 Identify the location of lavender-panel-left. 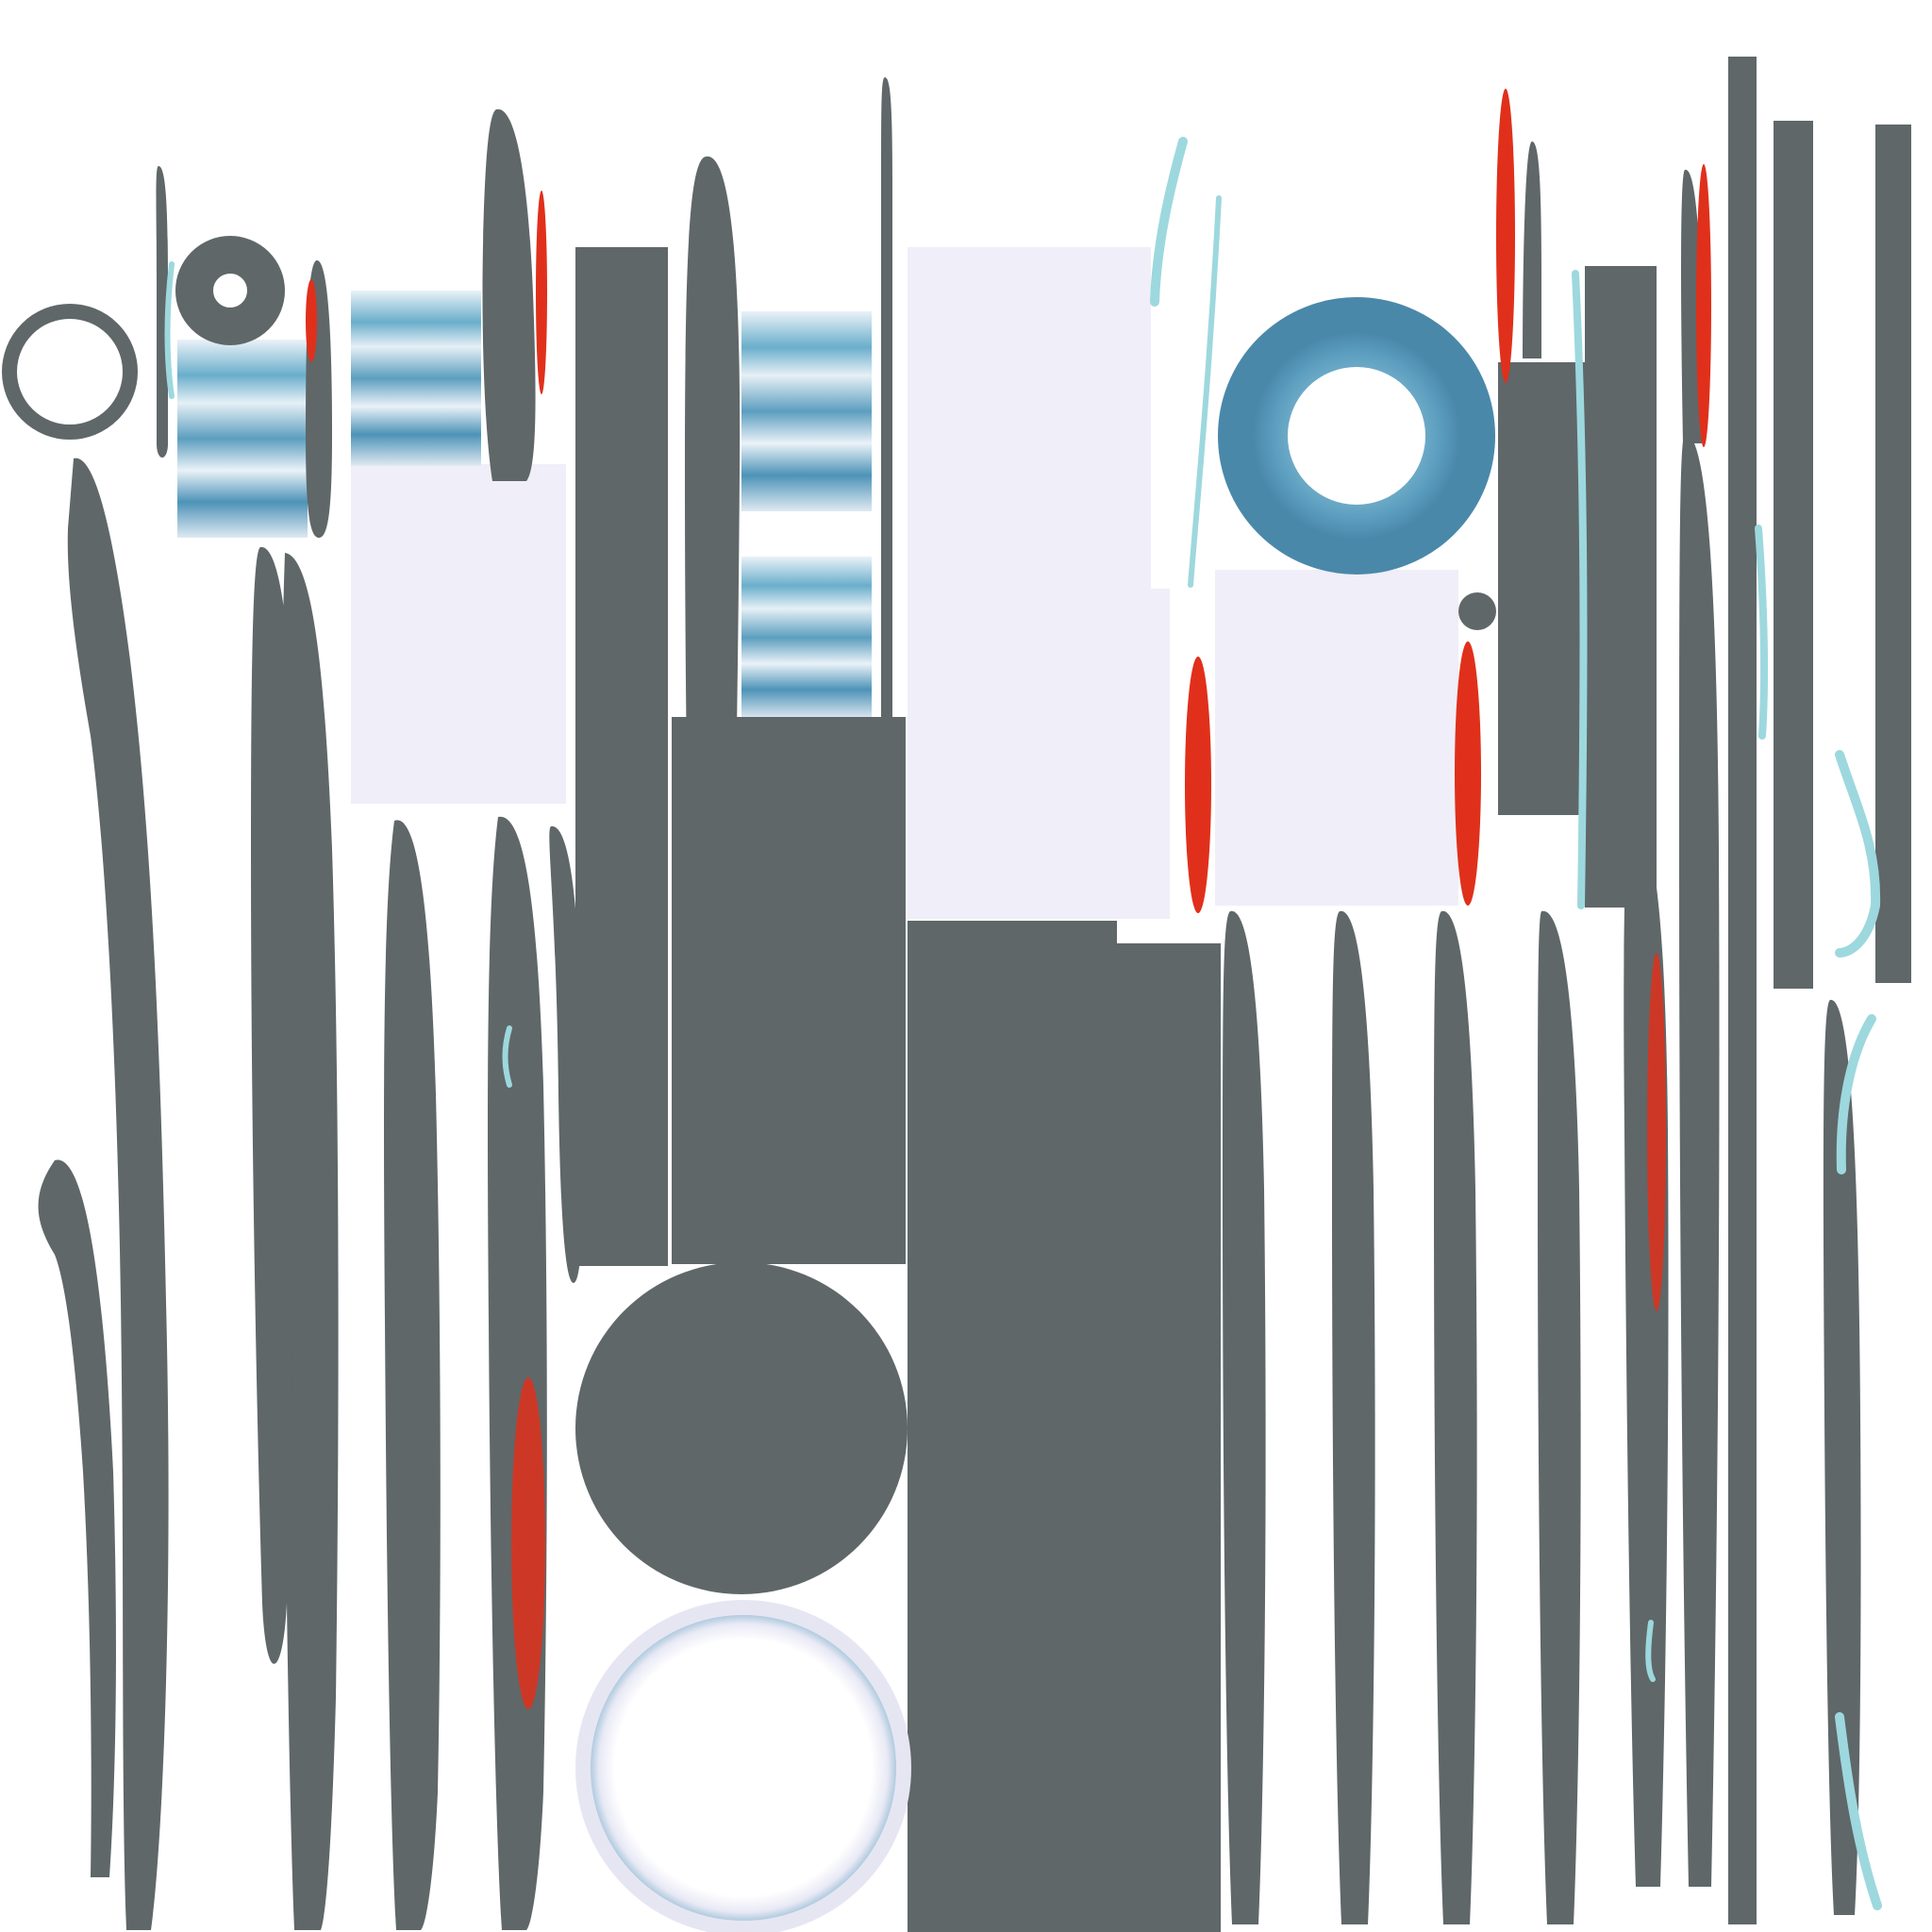
(459, 634).